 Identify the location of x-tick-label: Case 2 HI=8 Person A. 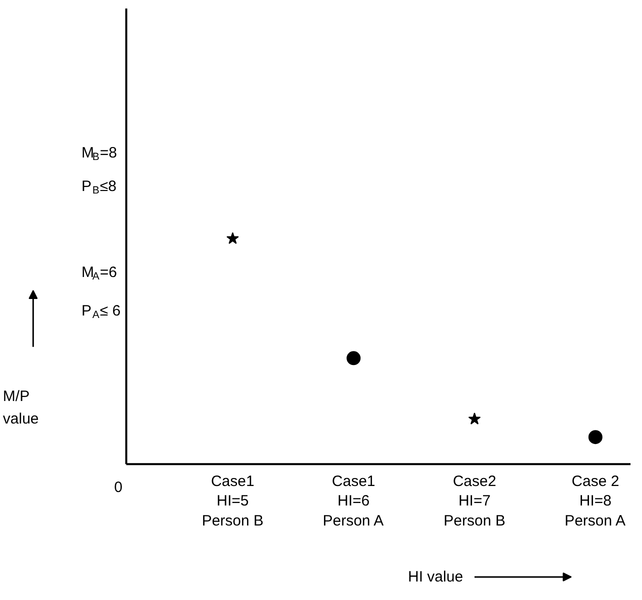
(595, 501).